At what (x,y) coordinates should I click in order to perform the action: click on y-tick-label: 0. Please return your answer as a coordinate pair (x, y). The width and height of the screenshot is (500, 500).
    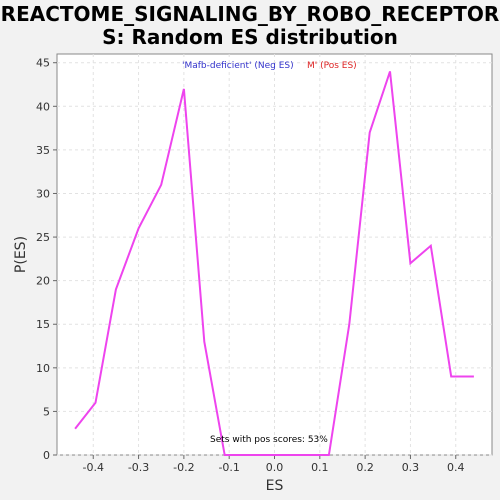
    Looking at the image, I should click on (46, 455).